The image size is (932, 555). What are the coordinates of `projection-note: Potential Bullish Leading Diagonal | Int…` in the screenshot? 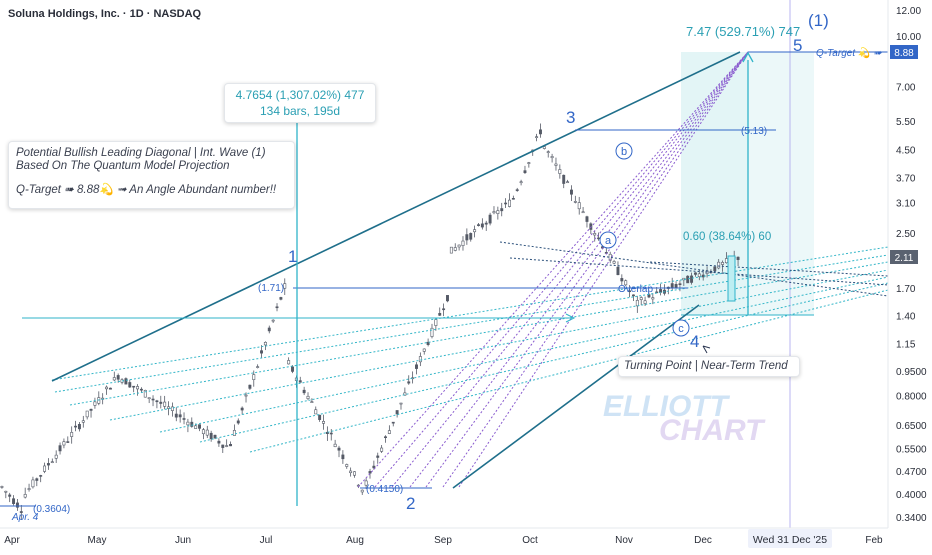 It's located at (151, 175).